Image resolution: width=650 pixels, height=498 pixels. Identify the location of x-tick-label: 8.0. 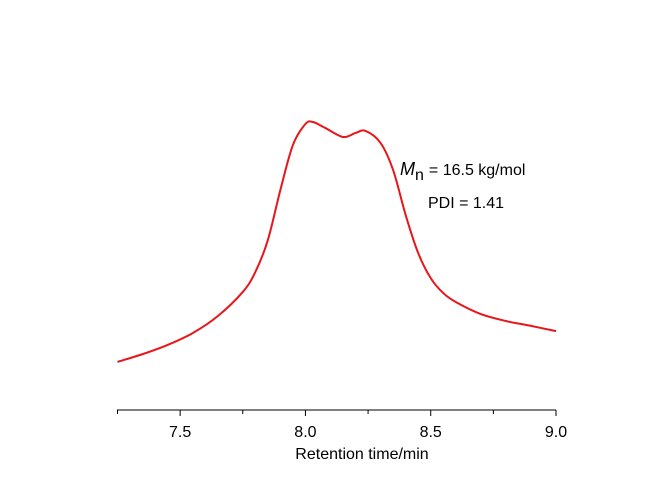
(305, 432).